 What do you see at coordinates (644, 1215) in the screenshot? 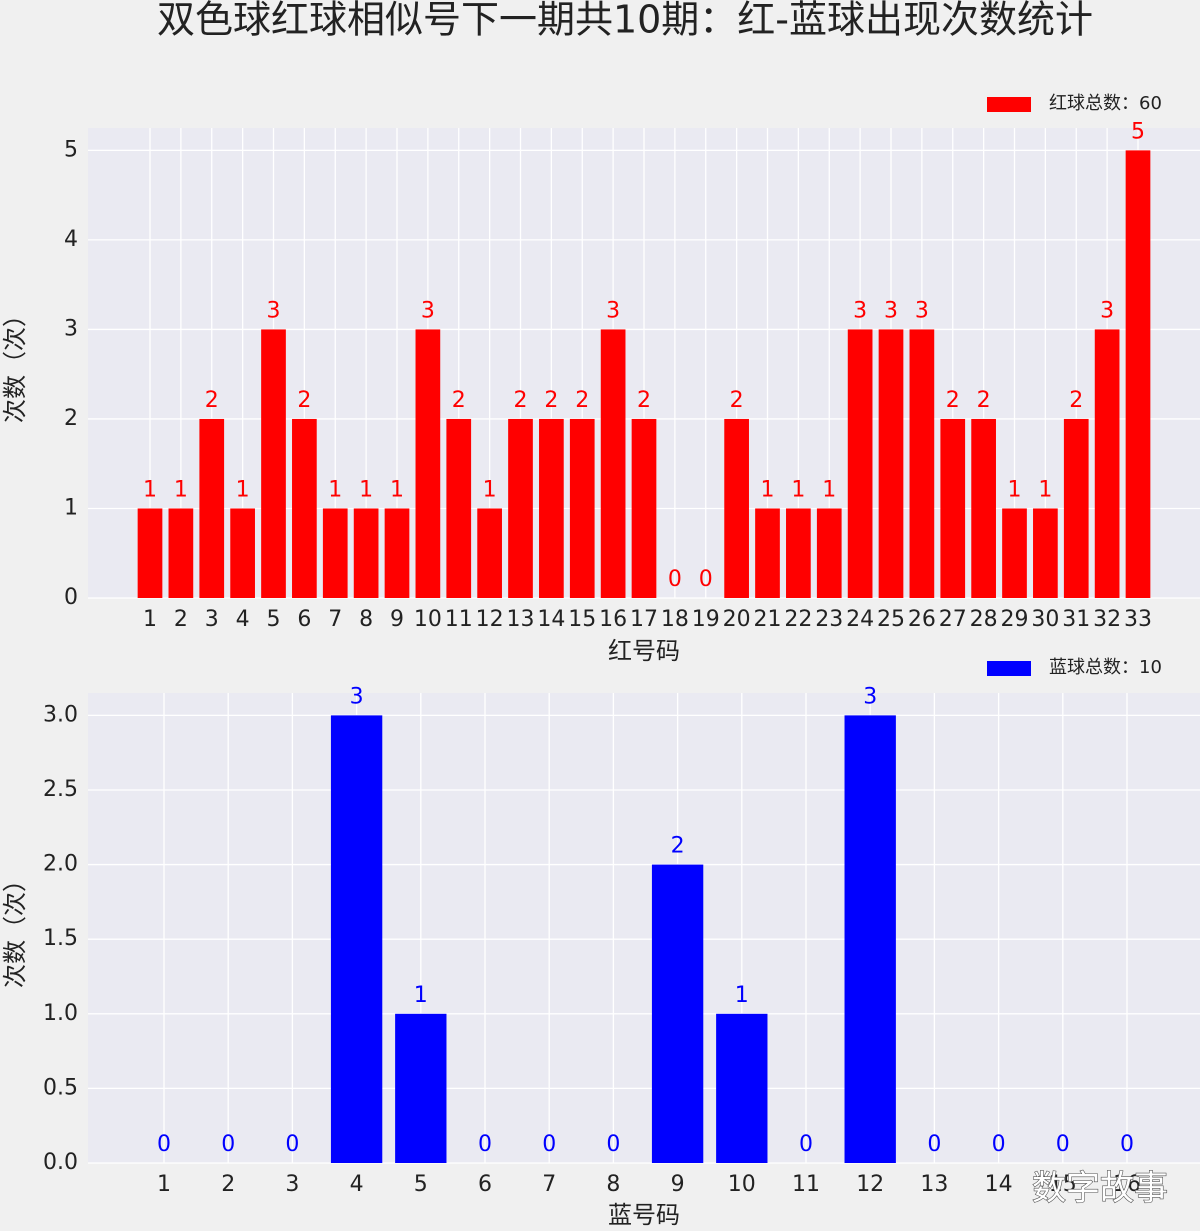
I see `x-axis-label: 蓝号码` at bounding box center [644, 1215].